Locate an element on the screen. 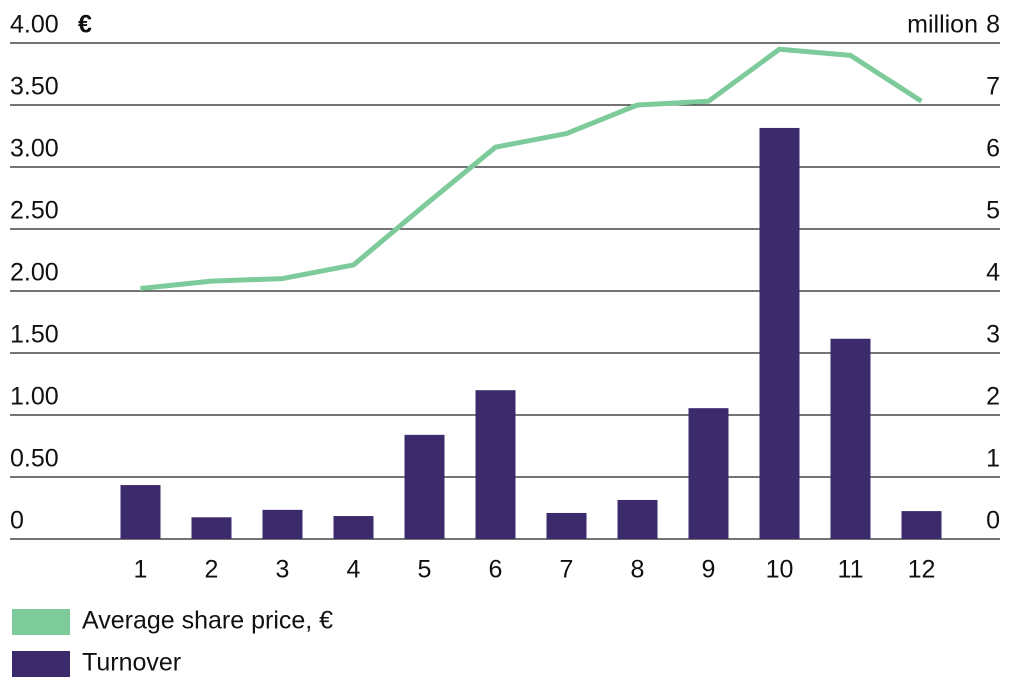 The width and height of the screenshot is (1010, 681). y2-tick-label: 1 is located at coordinates (993, 459).